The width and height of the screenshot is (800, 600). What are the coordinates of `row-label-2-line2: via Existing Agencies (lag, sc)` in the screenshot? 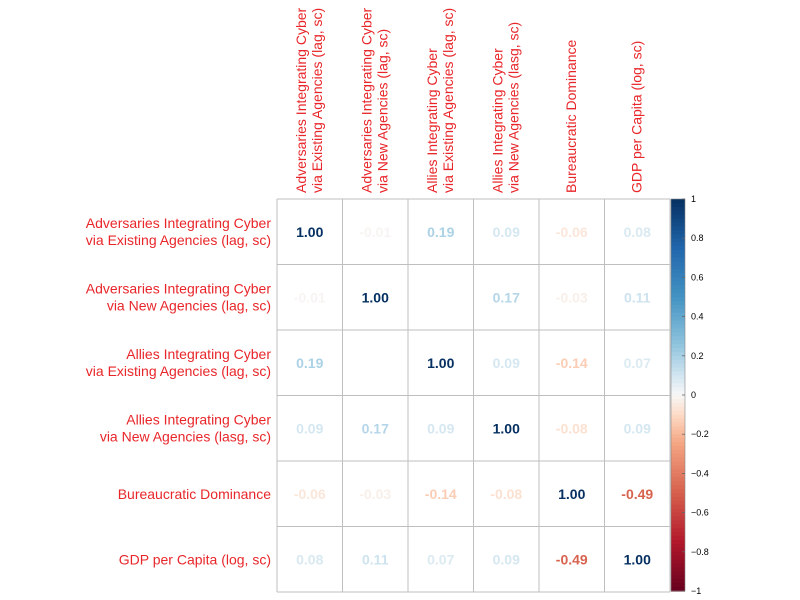 It's located at (178, 371).